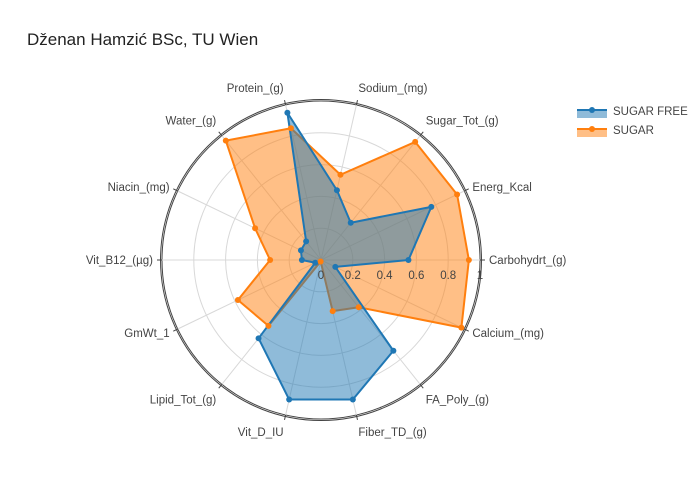  I want to click on radial-tick-label: 0, so click(321, 276).